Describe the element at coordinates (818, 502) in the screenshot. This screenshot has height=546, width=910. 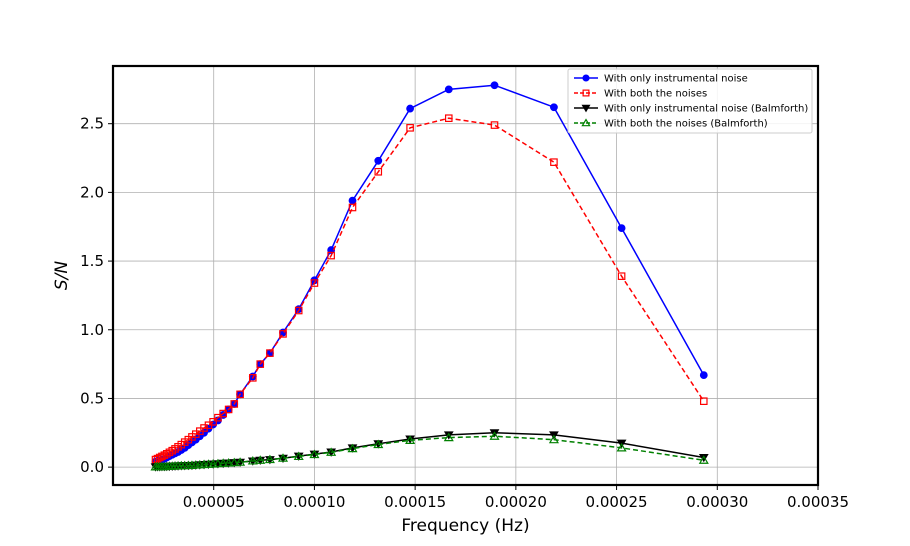
I see `x-tick-label: 0.00035` at that location.